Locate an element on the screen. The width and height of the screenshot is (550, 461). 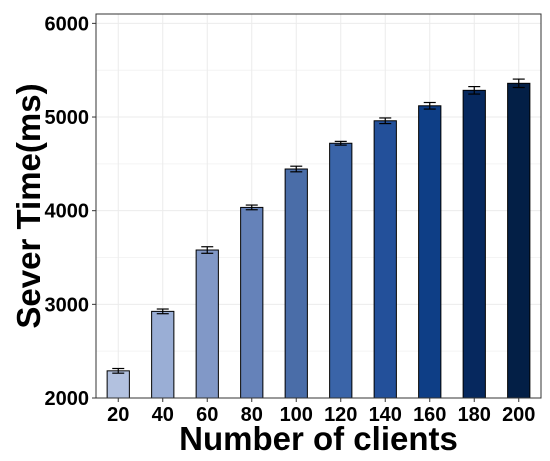
y-axis-title: Sever Time(ms) is located at coordinates (28, 205).